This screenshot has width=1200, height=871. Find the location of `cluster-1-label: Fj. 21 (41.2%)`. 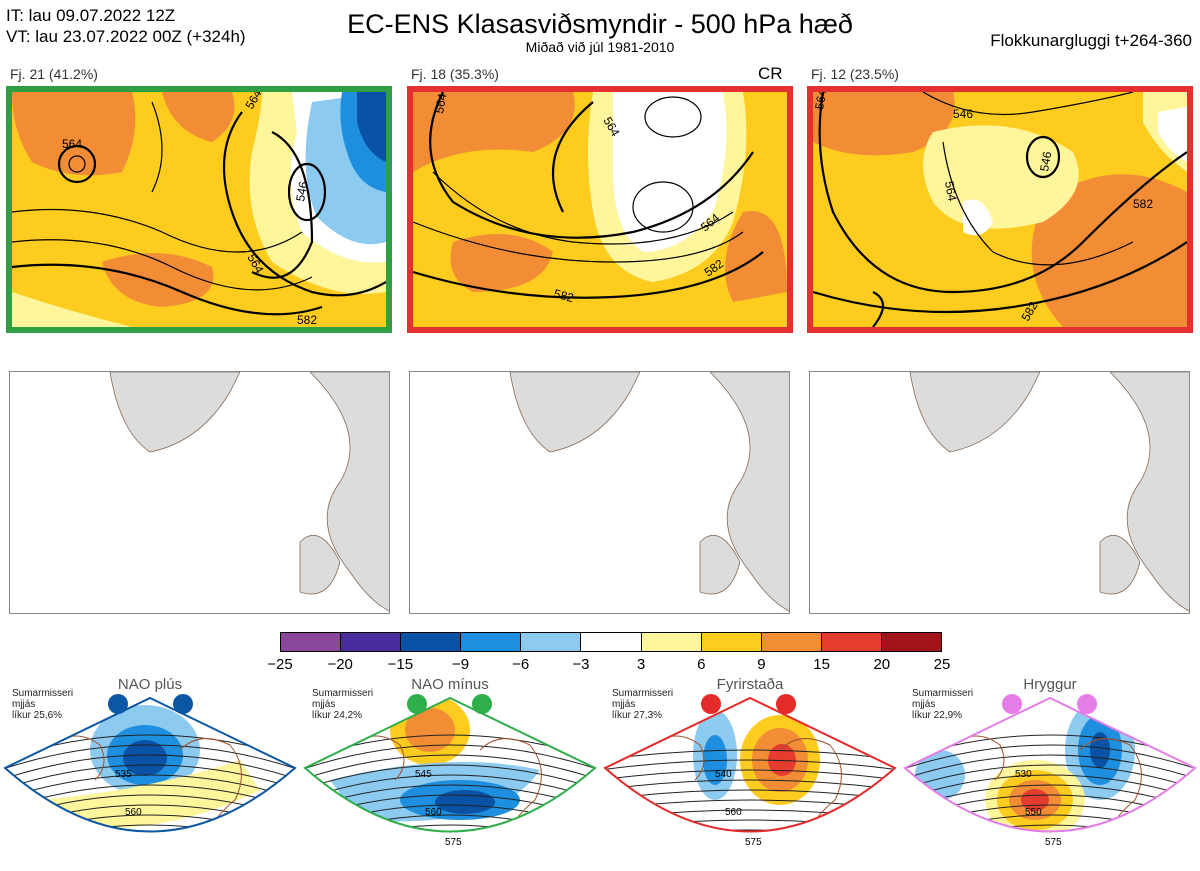

cluster-1-label: Fj. 21 (41.2%) is located at coordinates (54, 74).